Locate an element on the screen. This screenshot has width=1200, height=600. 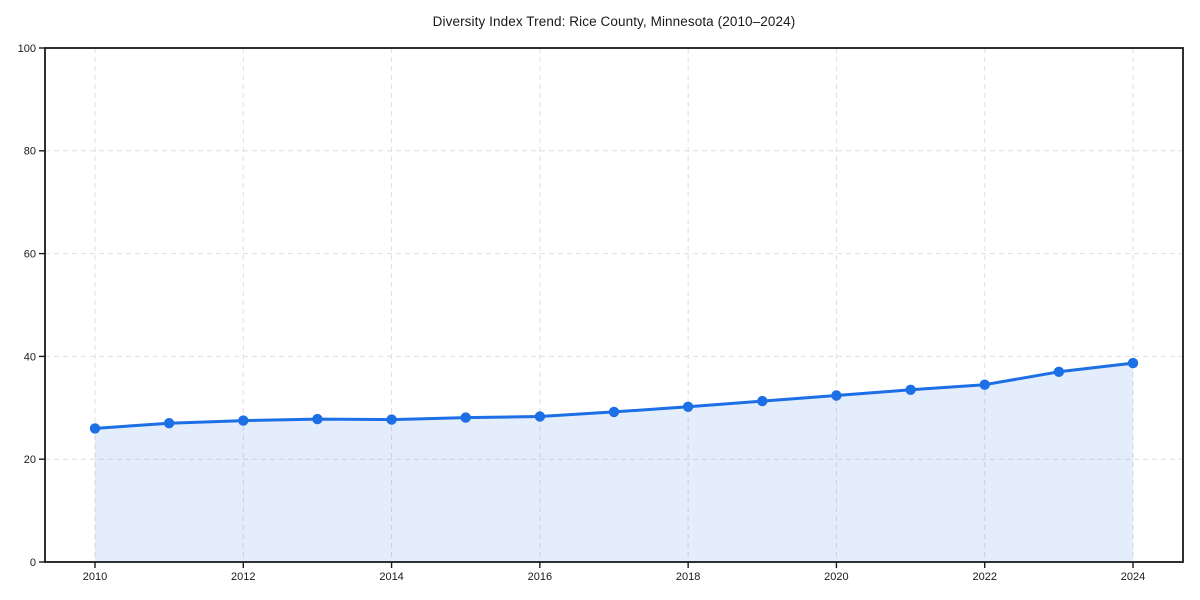
y-tick-label: 100 is located at coordinates (27, 49).